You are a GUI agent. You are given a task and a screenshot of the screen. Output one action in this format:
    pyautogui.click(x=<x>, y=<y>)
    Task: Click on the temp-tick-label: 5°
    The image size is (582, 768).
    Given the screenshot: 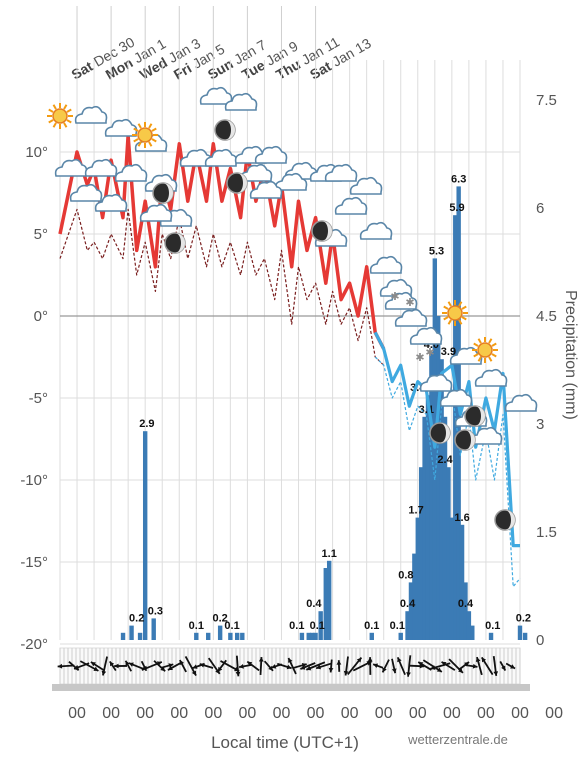 What is the action you would take?
    pyautogui.click(x=41, y=234)
    